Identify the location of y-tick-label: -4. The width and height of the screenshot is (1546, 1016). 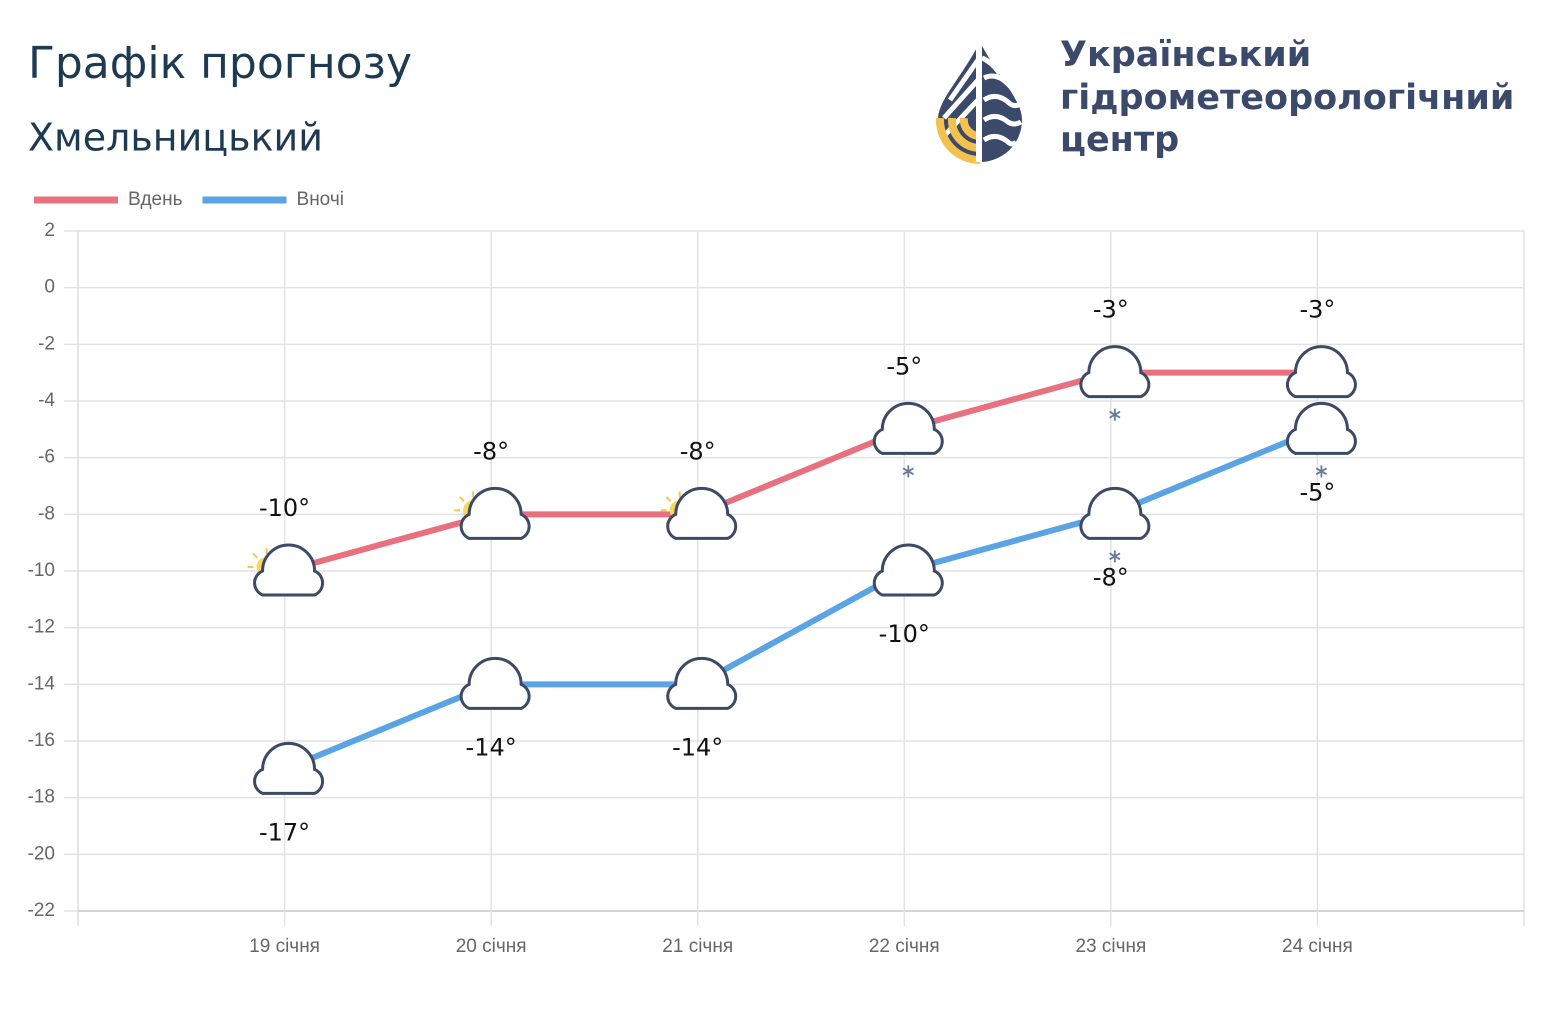
(46, 400).